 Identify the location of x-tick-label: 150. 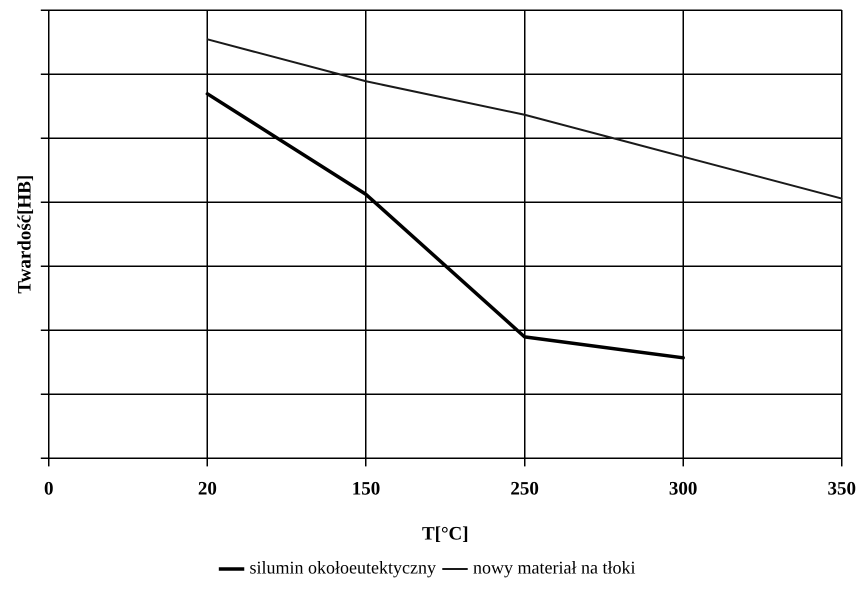
(366, 489).